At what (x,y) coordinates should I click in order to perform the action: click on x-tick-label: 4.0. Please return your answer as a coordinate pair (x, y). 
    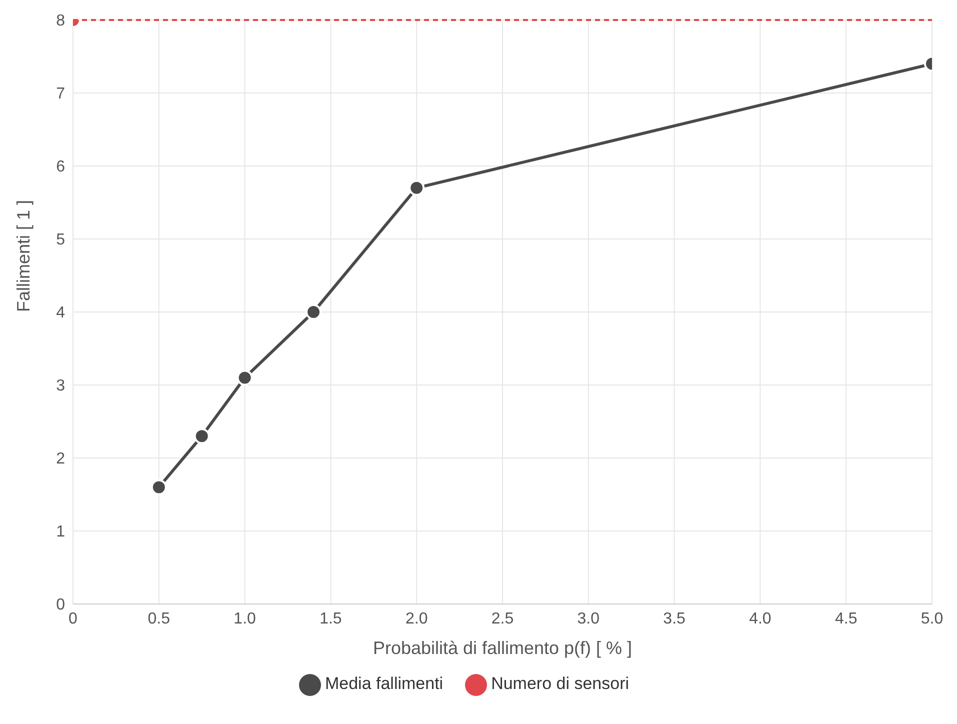
    Looking at the image, I should click on (760, 619).